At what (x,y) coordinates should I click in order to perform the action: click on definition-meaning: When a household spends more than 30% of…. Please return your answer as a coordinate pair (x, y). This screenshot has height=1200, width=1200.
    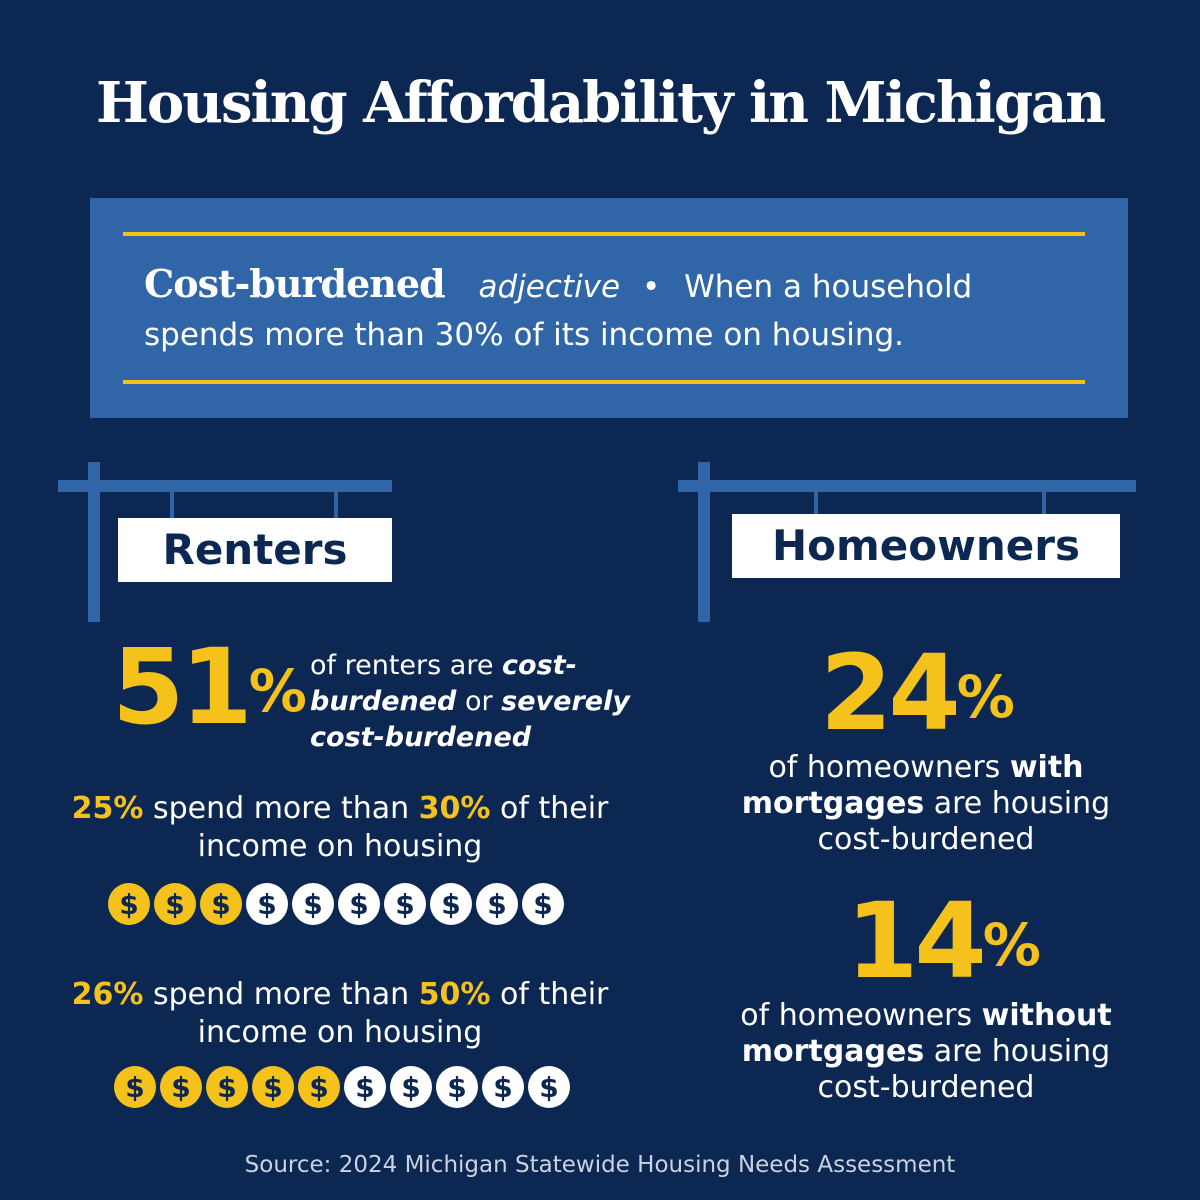
    Looking at the image, I should click on (558, 311).